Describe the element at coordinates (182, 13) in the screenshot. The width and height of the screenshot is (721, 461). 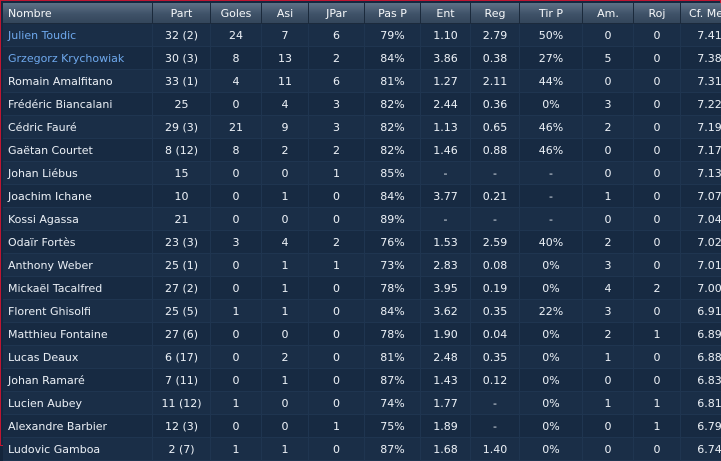
I see `column-header-part: Part` at that location.